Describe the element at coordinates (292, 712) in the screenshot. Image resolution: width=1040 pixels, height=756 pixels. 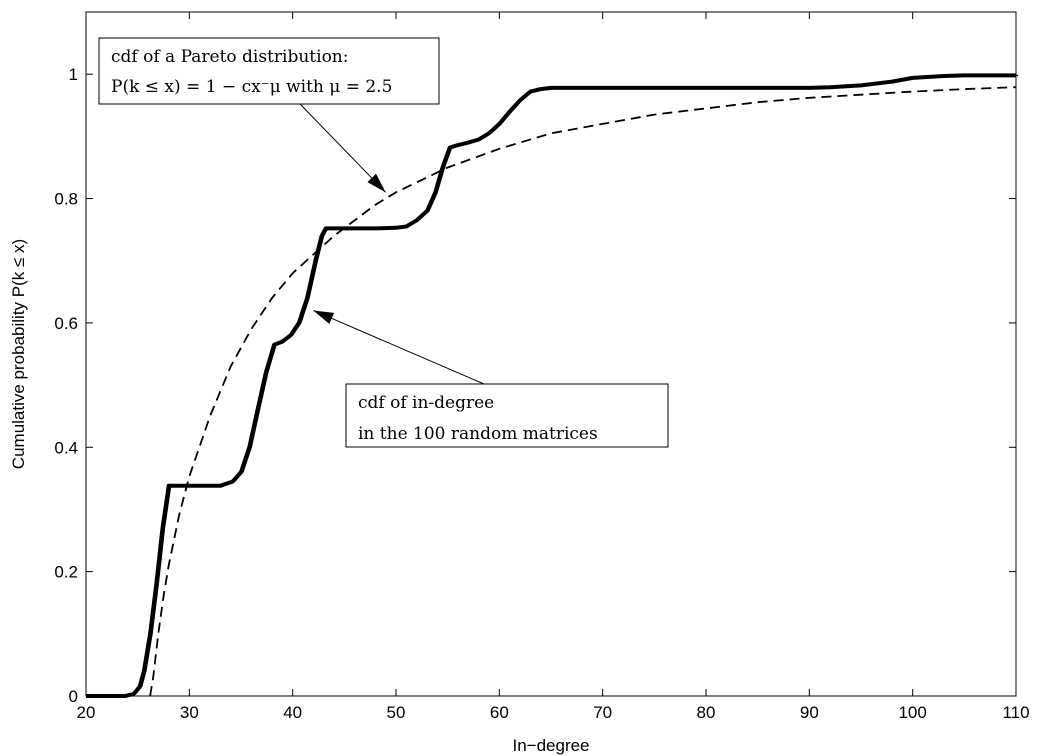
I see `x-tick-label: 40` at that location.